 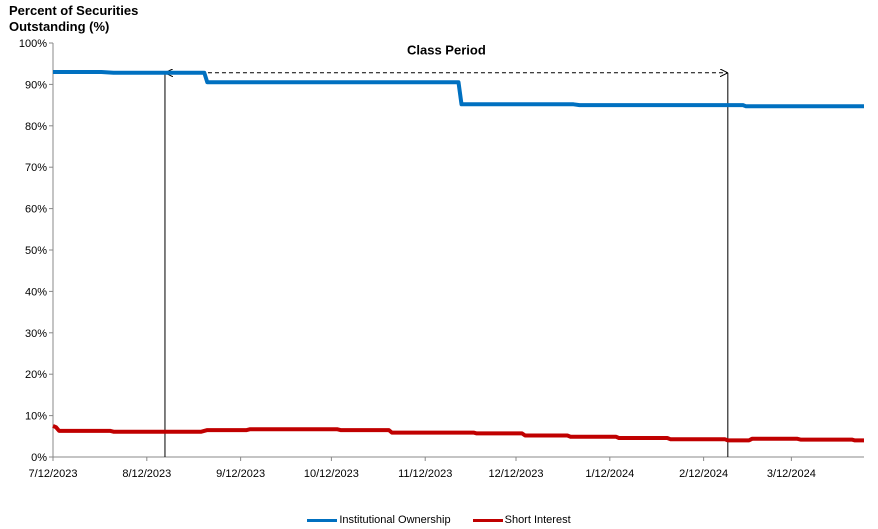 What do you see at coordinates (36, 85) in the screenshot?
I see `y-tick-label: 90%` at bounding box center [36, 85].